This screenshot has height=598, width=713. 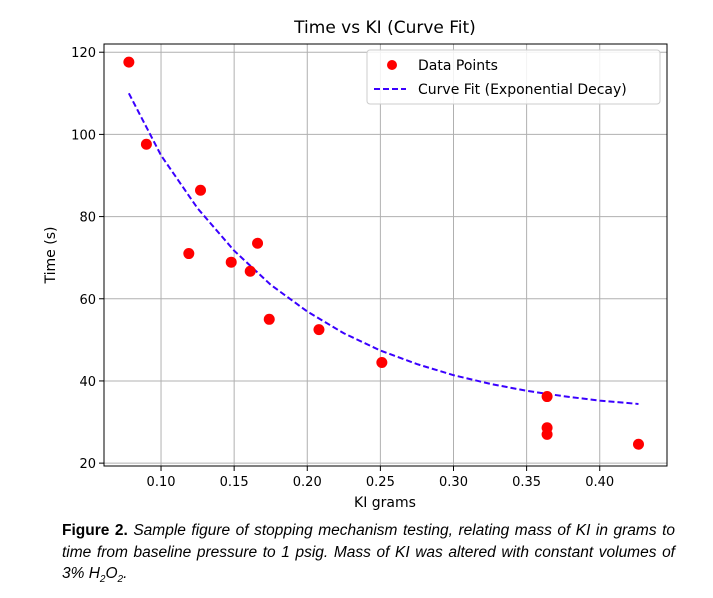 I want to click on x-tick-label: 0.30, so click(x=453, y=482).